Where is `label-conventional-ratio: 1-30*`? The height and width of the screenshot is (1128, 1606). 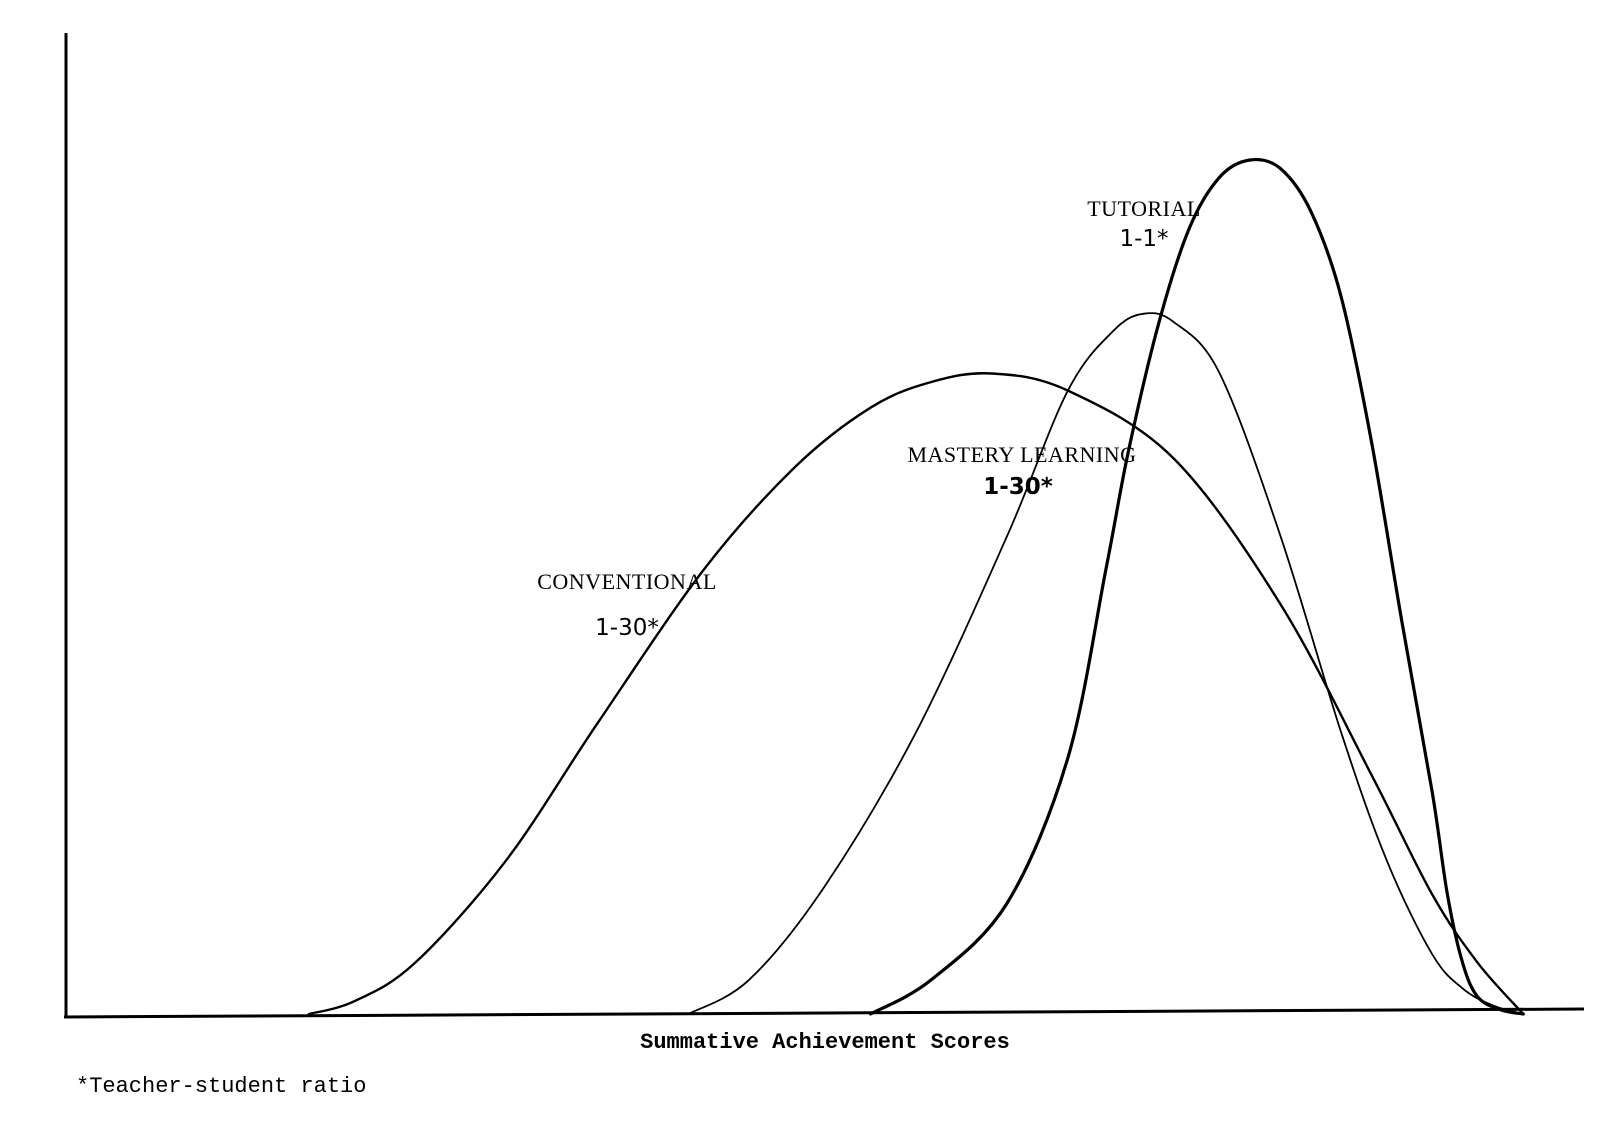
label-conventional-ratio: 1-30* is located at coordinates (627, 628).